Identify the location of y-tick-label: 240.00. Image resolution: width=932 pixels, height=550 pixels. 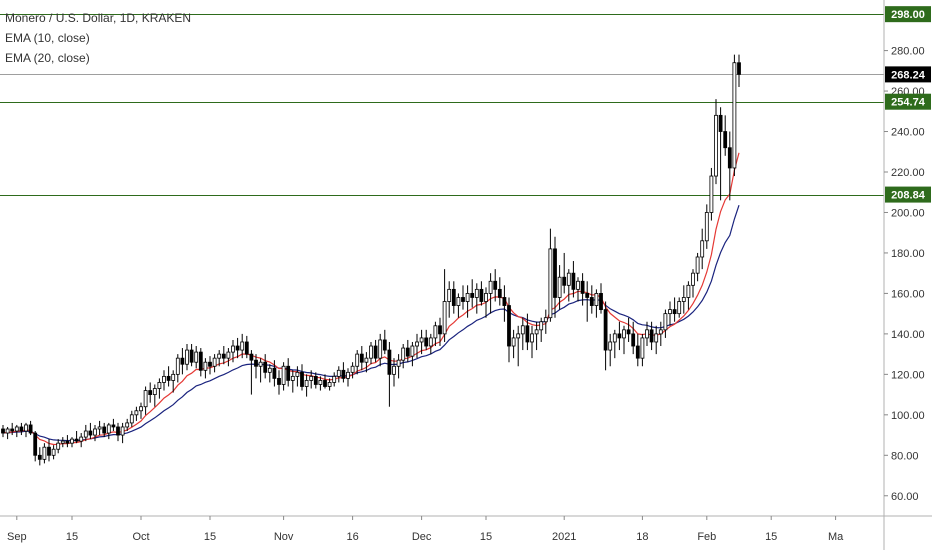
(908, 133).